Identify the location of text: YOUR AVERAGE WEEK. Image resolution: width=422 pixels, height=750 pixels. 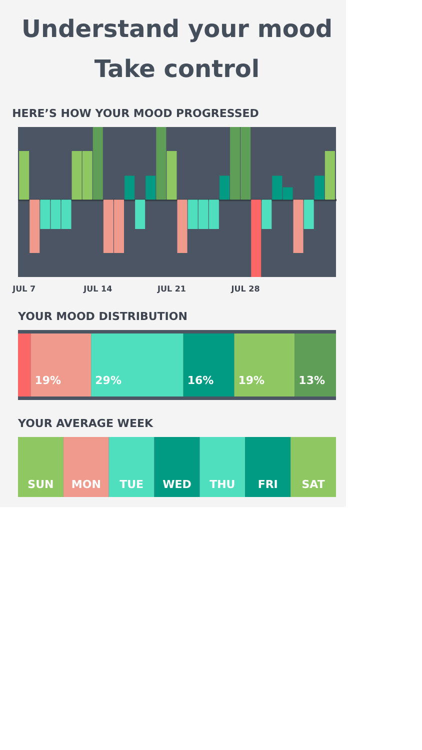
(85, 423).